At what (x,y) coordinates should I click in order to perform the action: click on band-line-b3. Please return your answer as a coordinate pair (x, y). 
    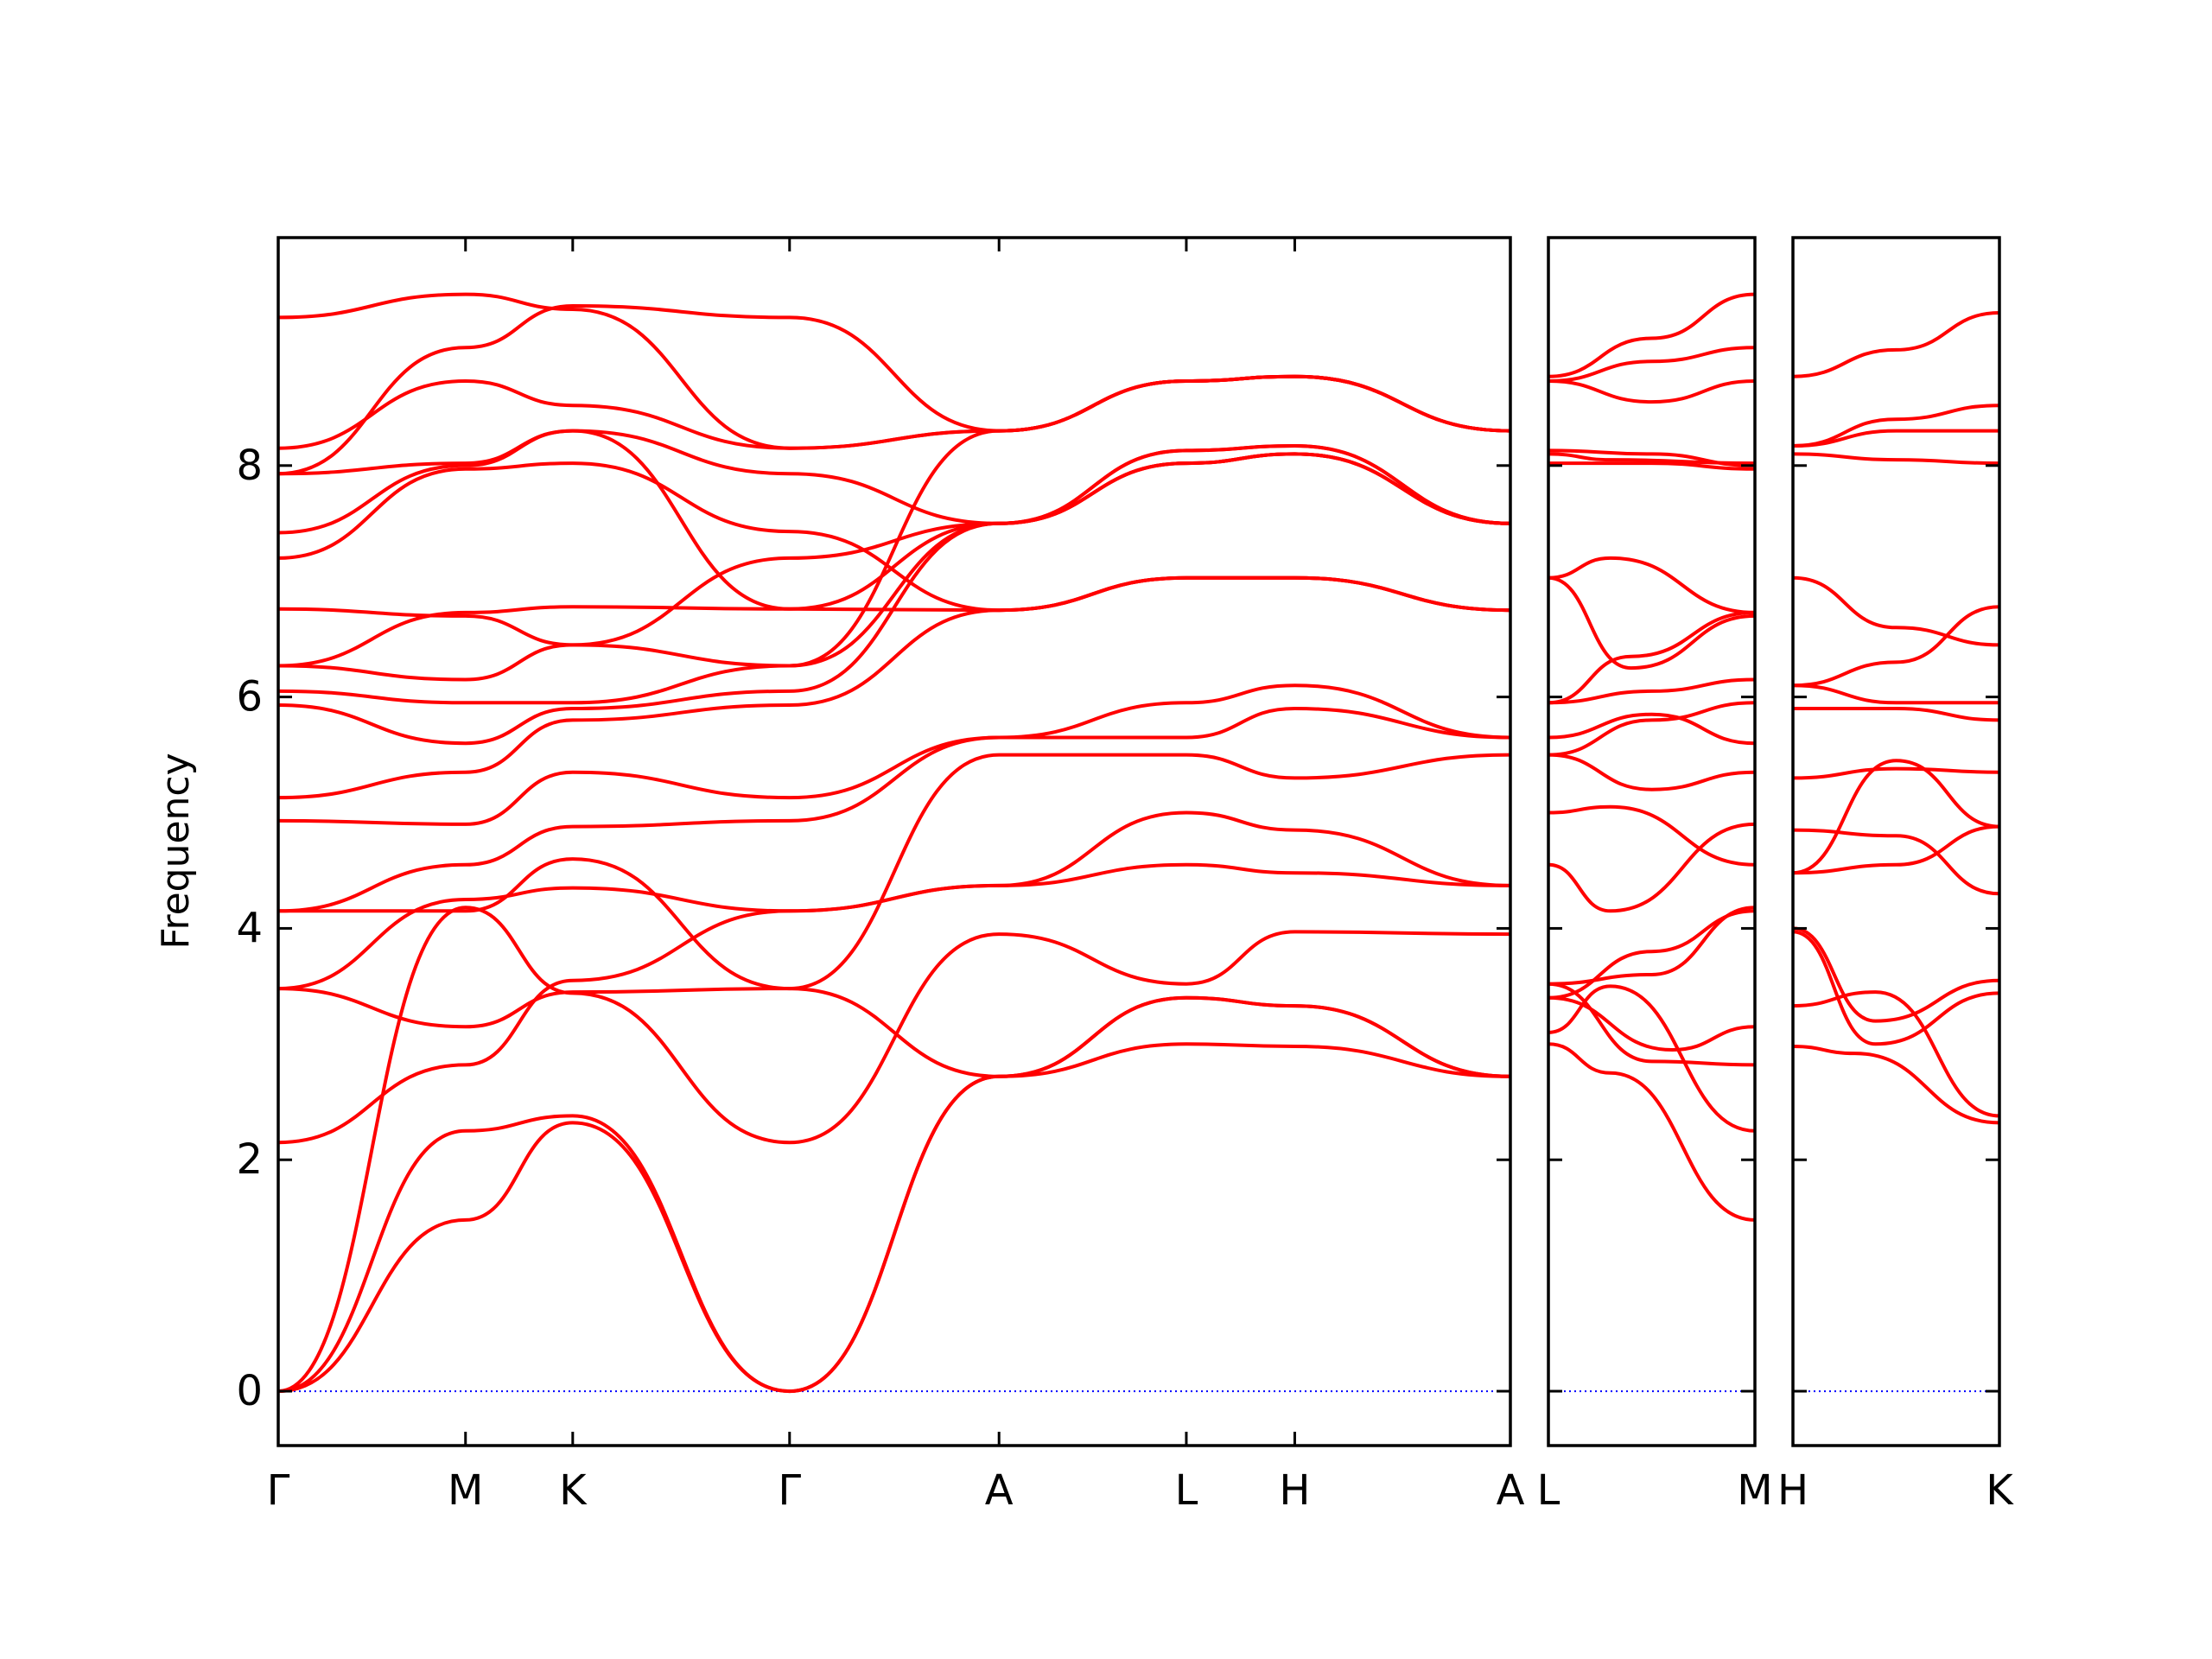
    Looking at the image, I should click on (1896, 988).